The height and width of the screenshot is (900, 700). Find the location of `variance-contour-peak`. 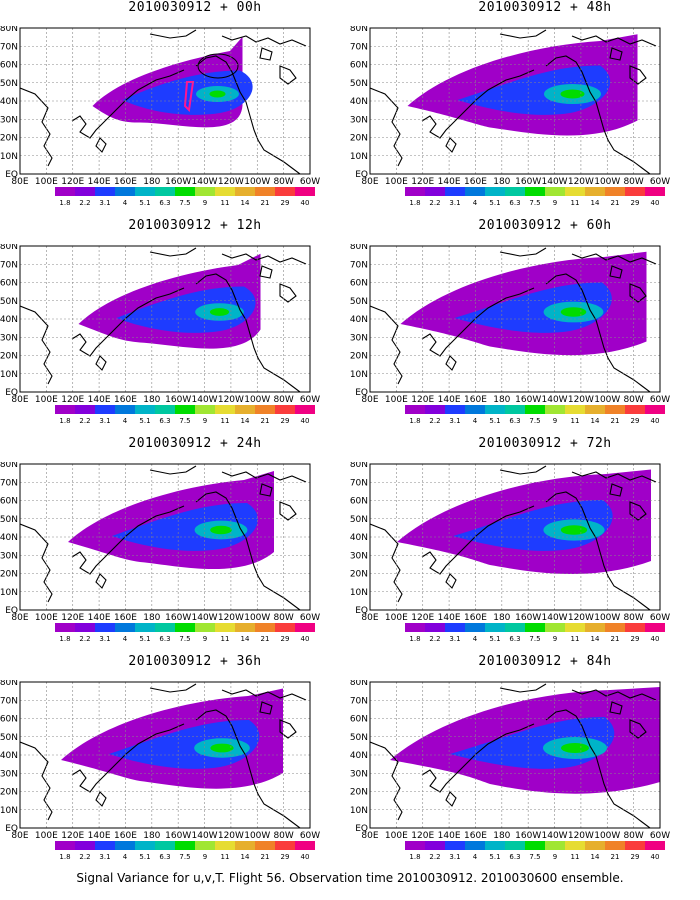

variance-contour-peak is located at coordinates (573, 312).